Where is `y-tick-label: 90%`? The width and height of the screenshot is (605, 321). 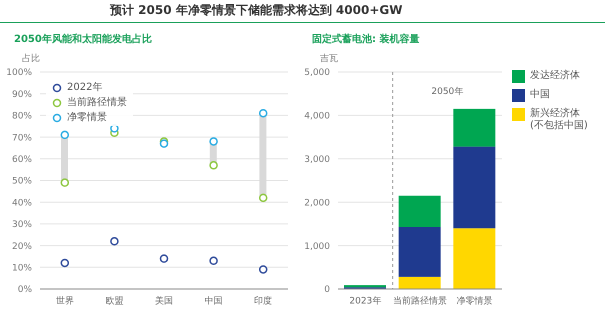 y-tick-label: 90% is located at coordinates (22, 95).